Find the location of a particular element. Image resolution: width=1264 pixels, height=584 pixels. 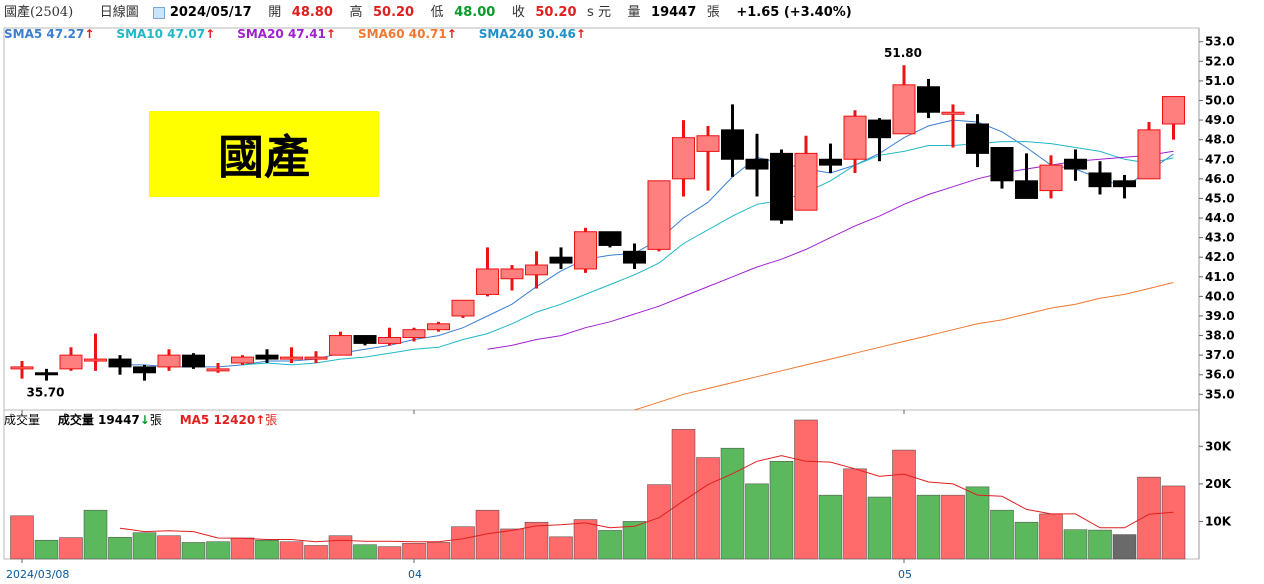

price-tick-label: 39.0 is located at coordinates (1220, 316).